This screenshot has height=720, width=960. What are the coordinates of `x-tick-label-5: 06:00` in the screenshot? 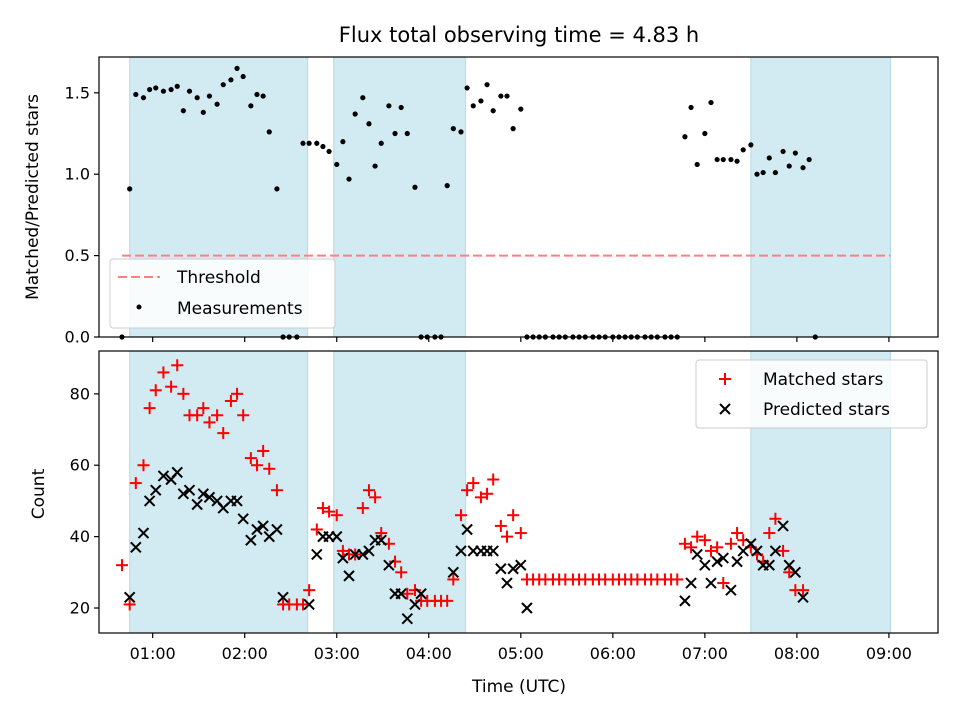 It's located at (613, 653).